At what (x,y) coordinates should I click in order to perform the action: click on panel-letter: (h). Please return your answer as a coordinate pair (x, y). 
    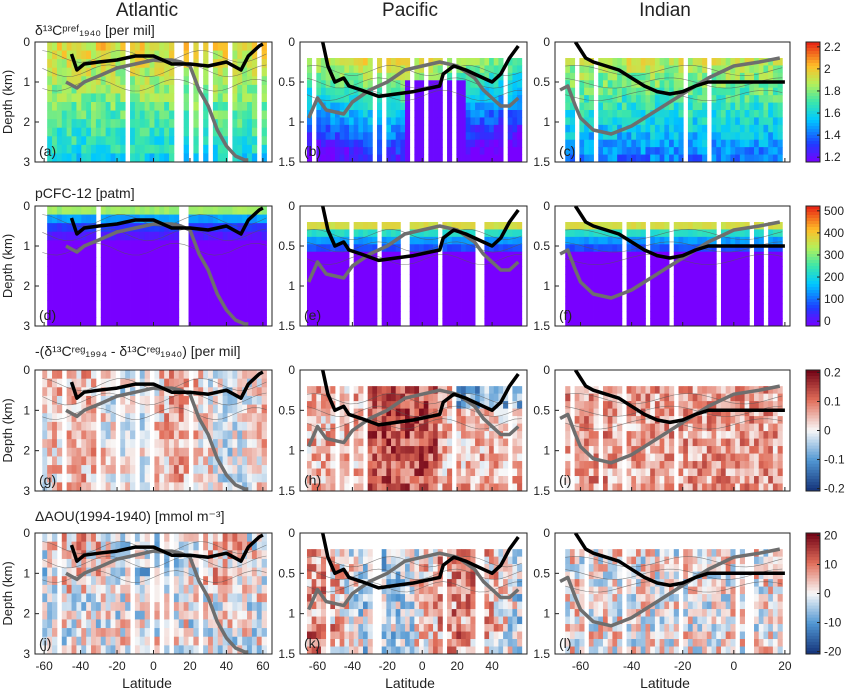
    Looking at the image, I should click on (312, 480).